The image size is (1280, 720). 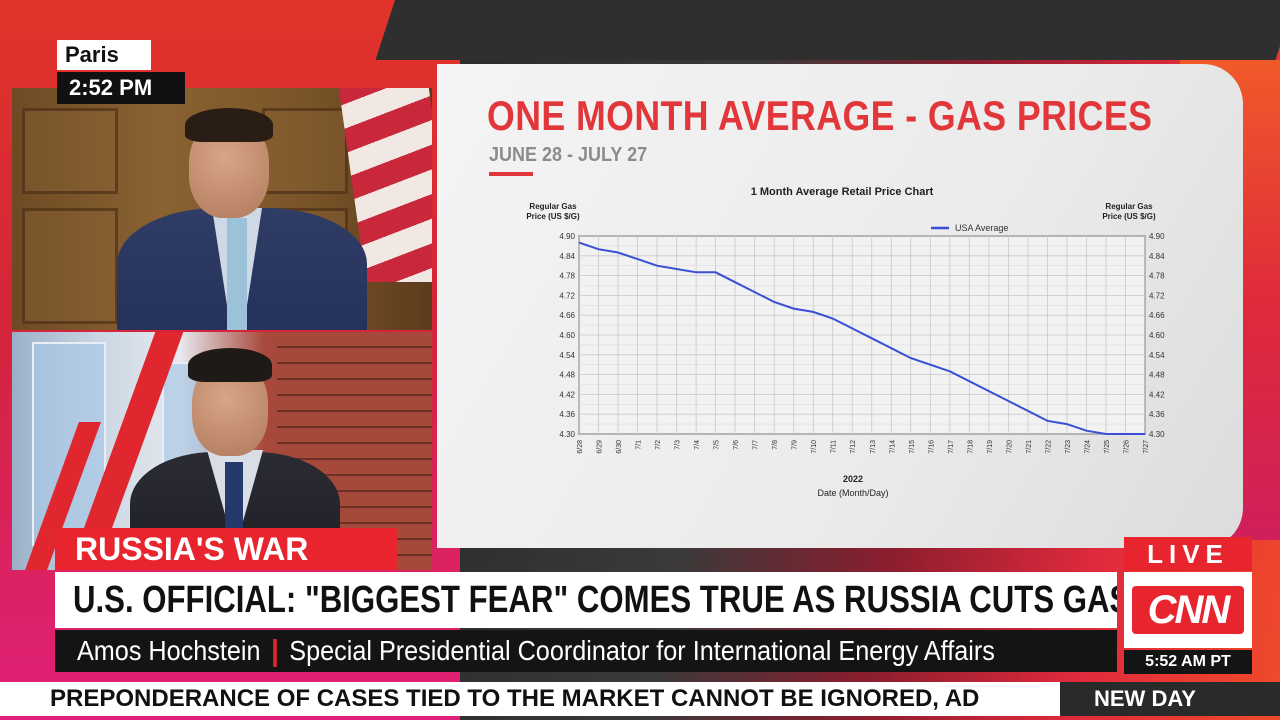 I want to click on location-time: 2:52 PM, so click(x=121, y=88).